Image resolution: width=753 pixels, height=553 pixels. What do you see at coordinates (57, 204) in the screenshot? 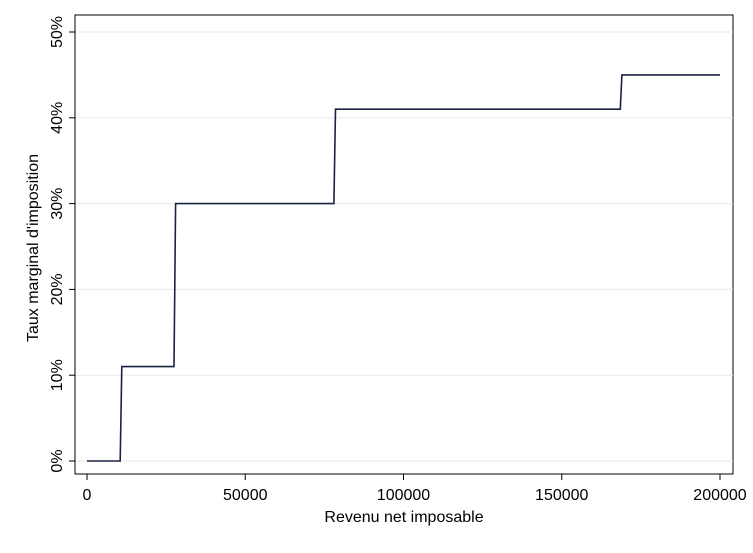
I see `y-tick-label: 30%` at bounding box center [57, 204].